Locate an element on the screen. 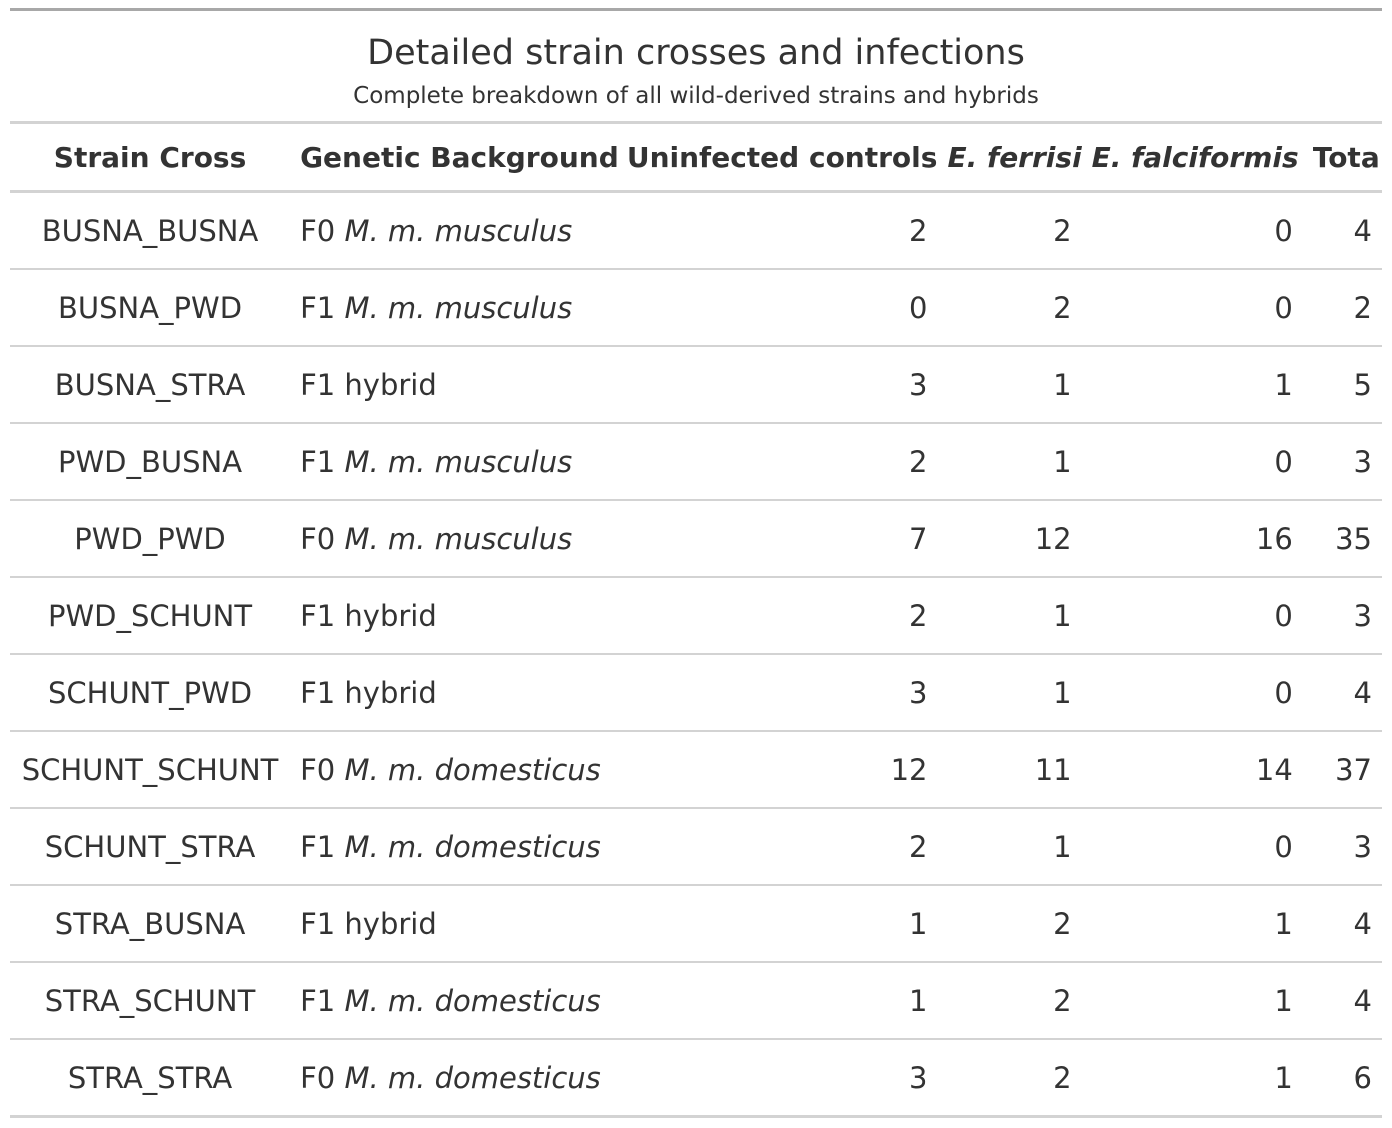 The width and height of the screenshot is (1392, 1128). cell-strain-cross: PWD_SCHUNT is located at coordinates (150, 616).